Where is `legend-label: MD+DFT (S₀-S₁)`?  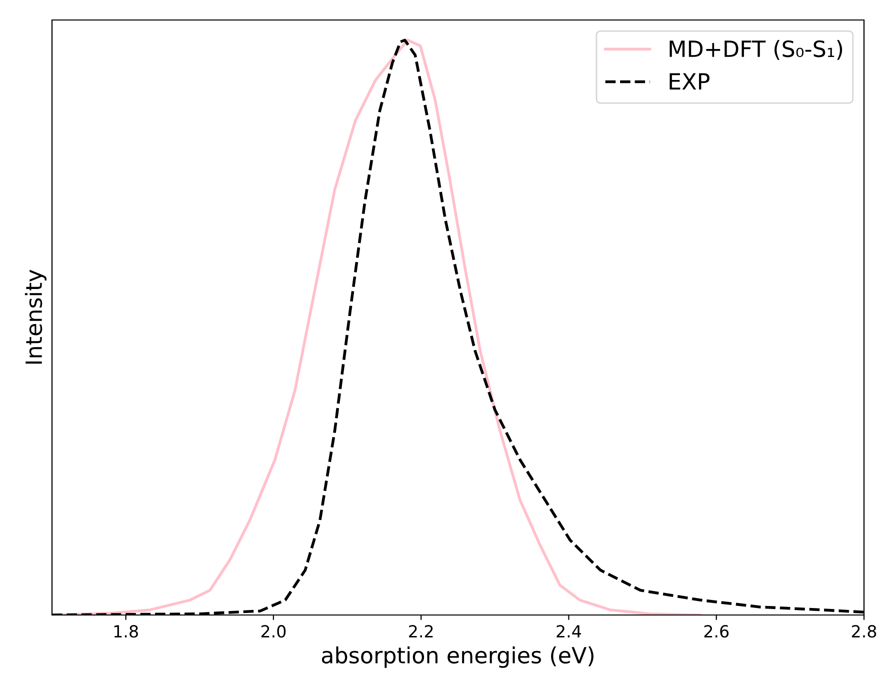 legend-label: MD+DFT (S₀-S₁) is located at coordinates (756, 50).